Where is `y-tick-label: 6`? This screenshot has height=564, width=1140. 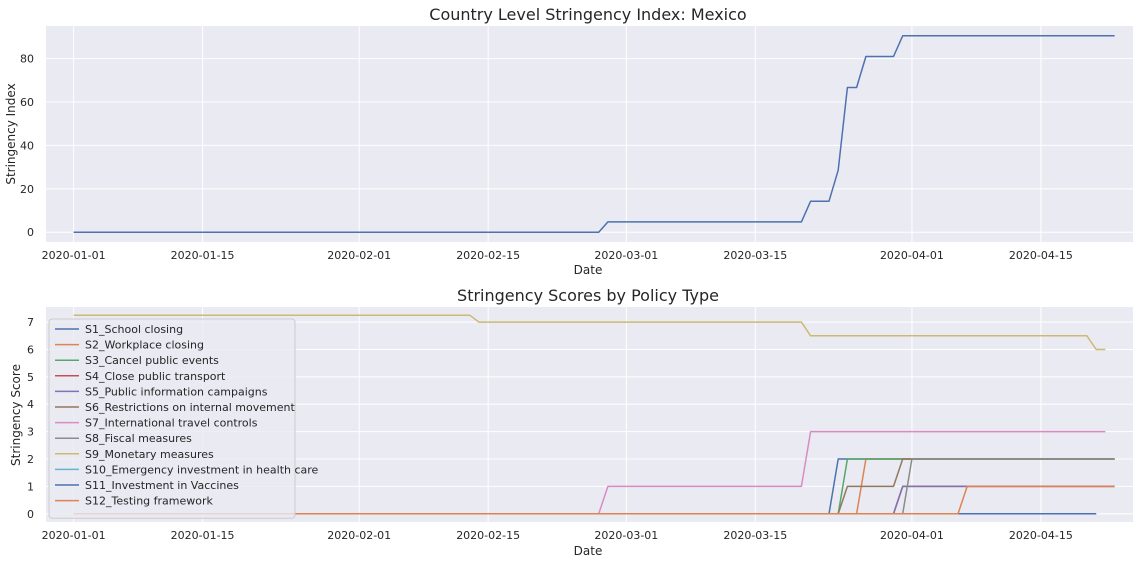 y-tick-label: 6 is located at coordinates (30, 349).